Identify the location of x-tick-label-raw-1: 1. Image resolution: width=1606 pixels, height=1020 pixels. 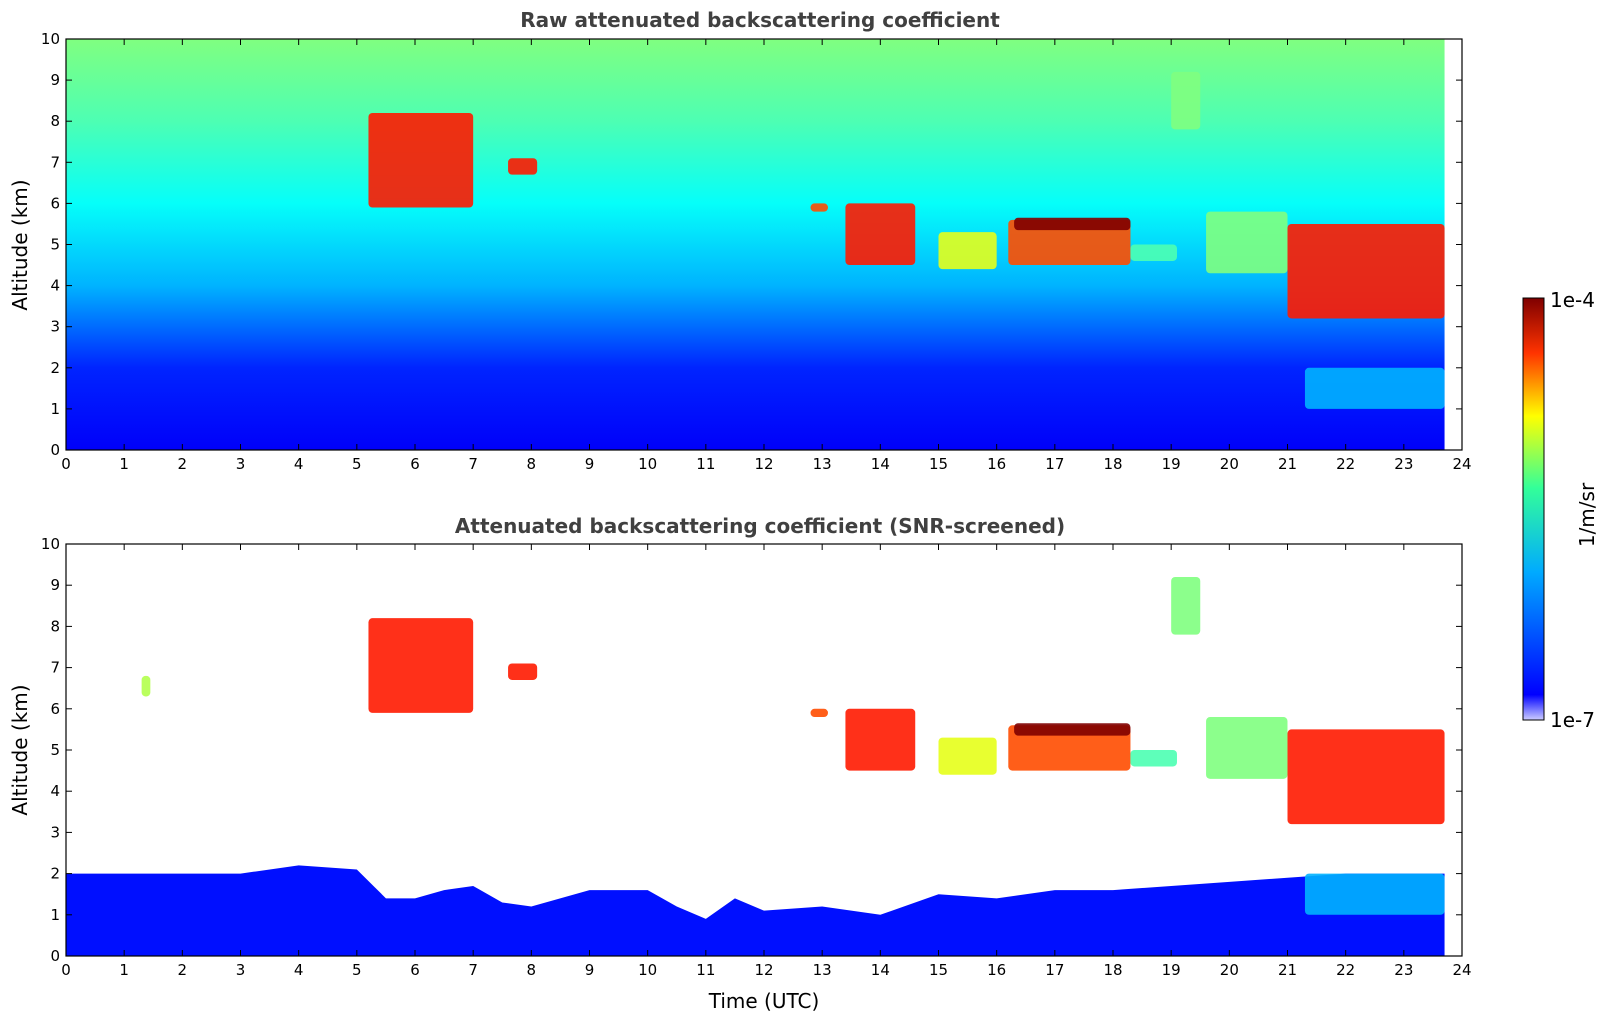
(124, 464).